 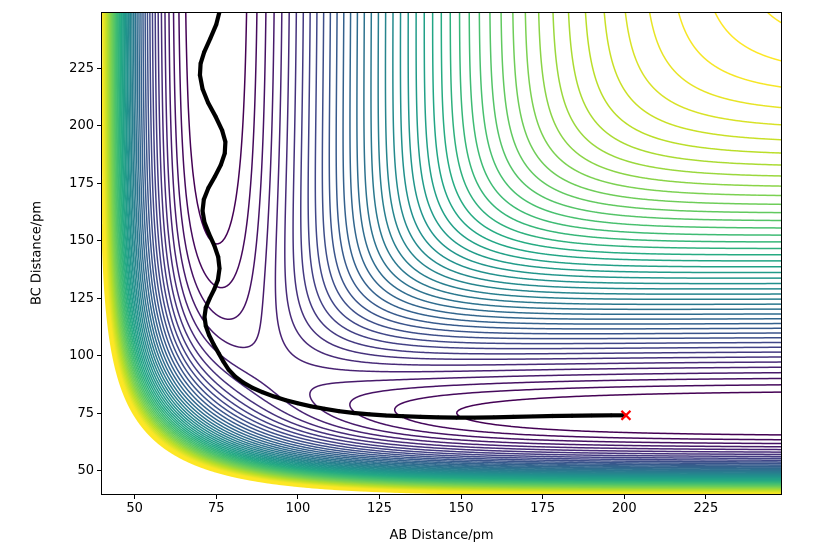 I want to click on x-tick-label: 75, so click(x=216, y=508).